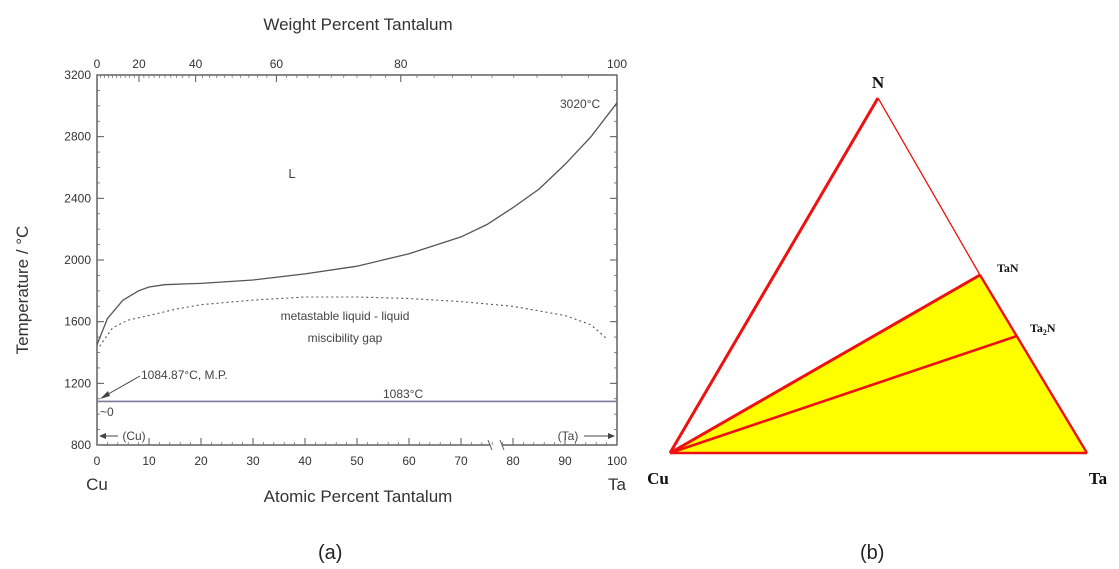  What do you see at coordinates (490, 445) in the screenshot?
I see `axis-break-mark-left` at bounding box center [490, 445].